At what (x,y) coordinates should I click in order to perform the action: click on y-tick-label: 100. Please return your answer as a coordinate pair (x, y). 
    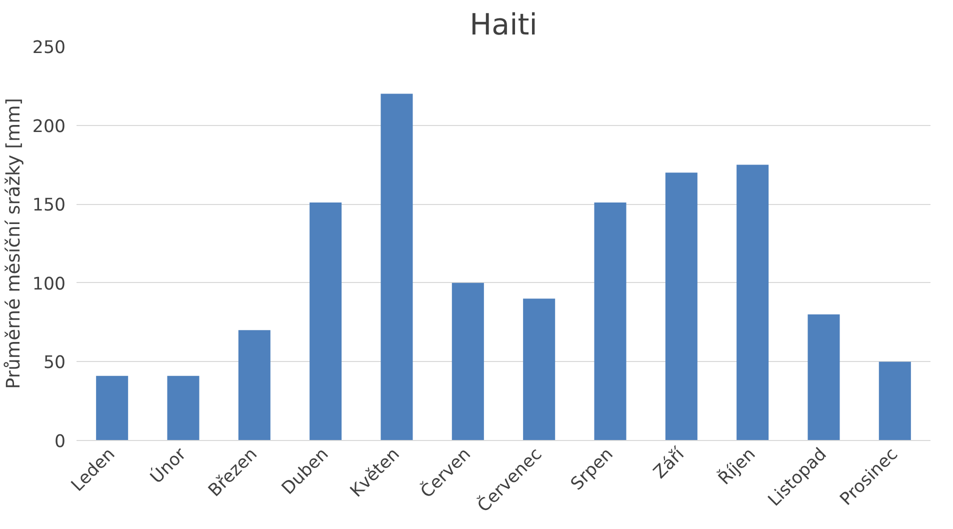
    Looking at the image, I should click on (49, 284).